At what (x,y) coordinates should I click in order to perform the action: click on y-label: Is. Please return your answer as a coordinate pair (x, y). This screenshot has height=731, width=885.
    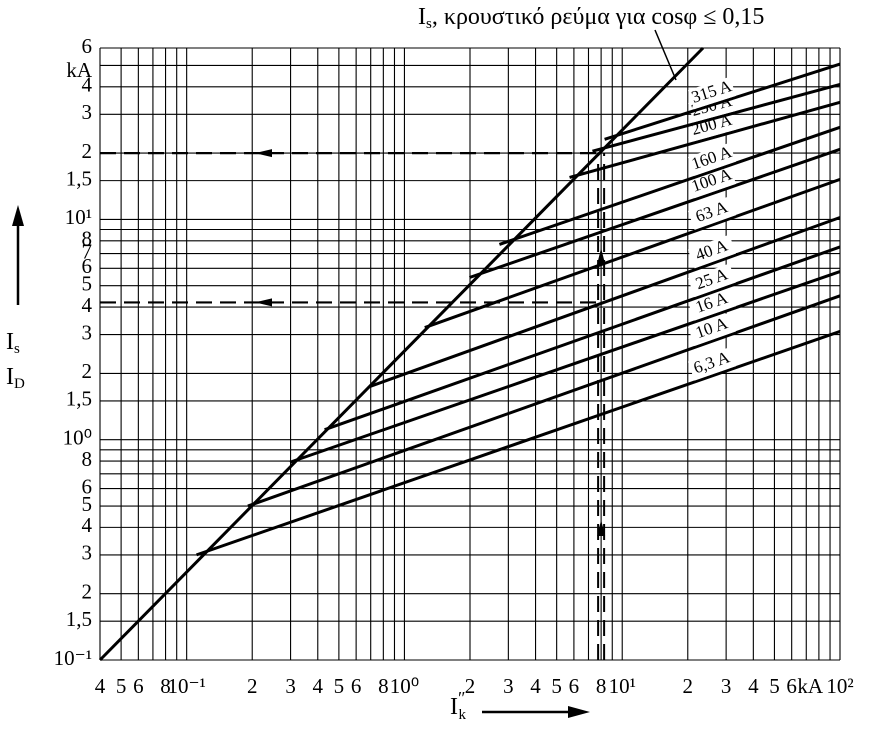
    Looking at the image, I should click on (13, 343).